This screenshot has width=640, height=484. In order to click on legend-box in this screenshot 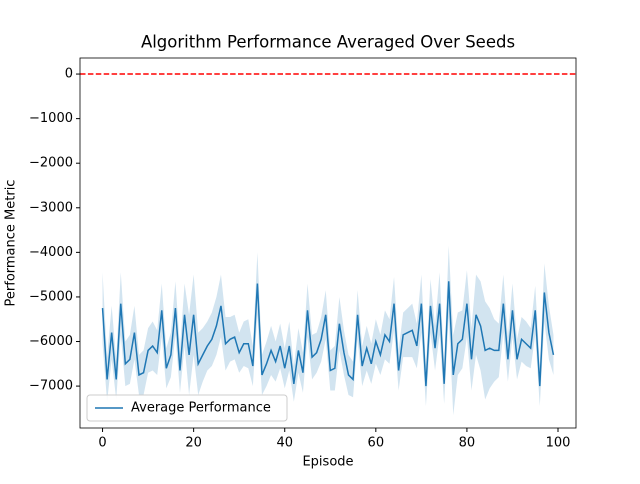, I will do `click(187, 408)`.